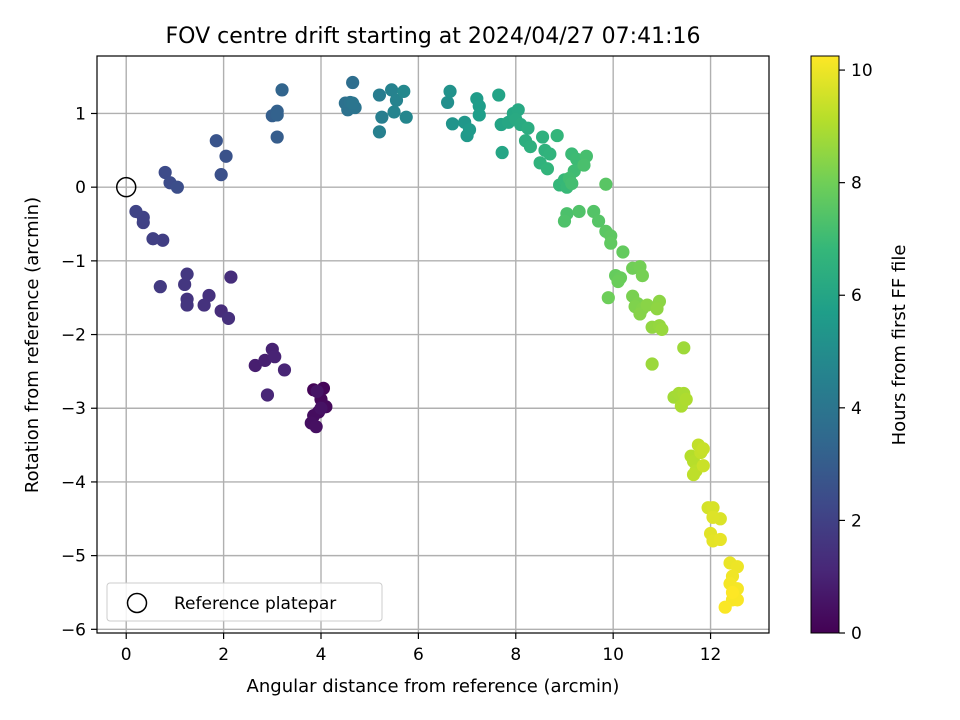  I want to click on y-tick-label: 0, so click(80, 188).